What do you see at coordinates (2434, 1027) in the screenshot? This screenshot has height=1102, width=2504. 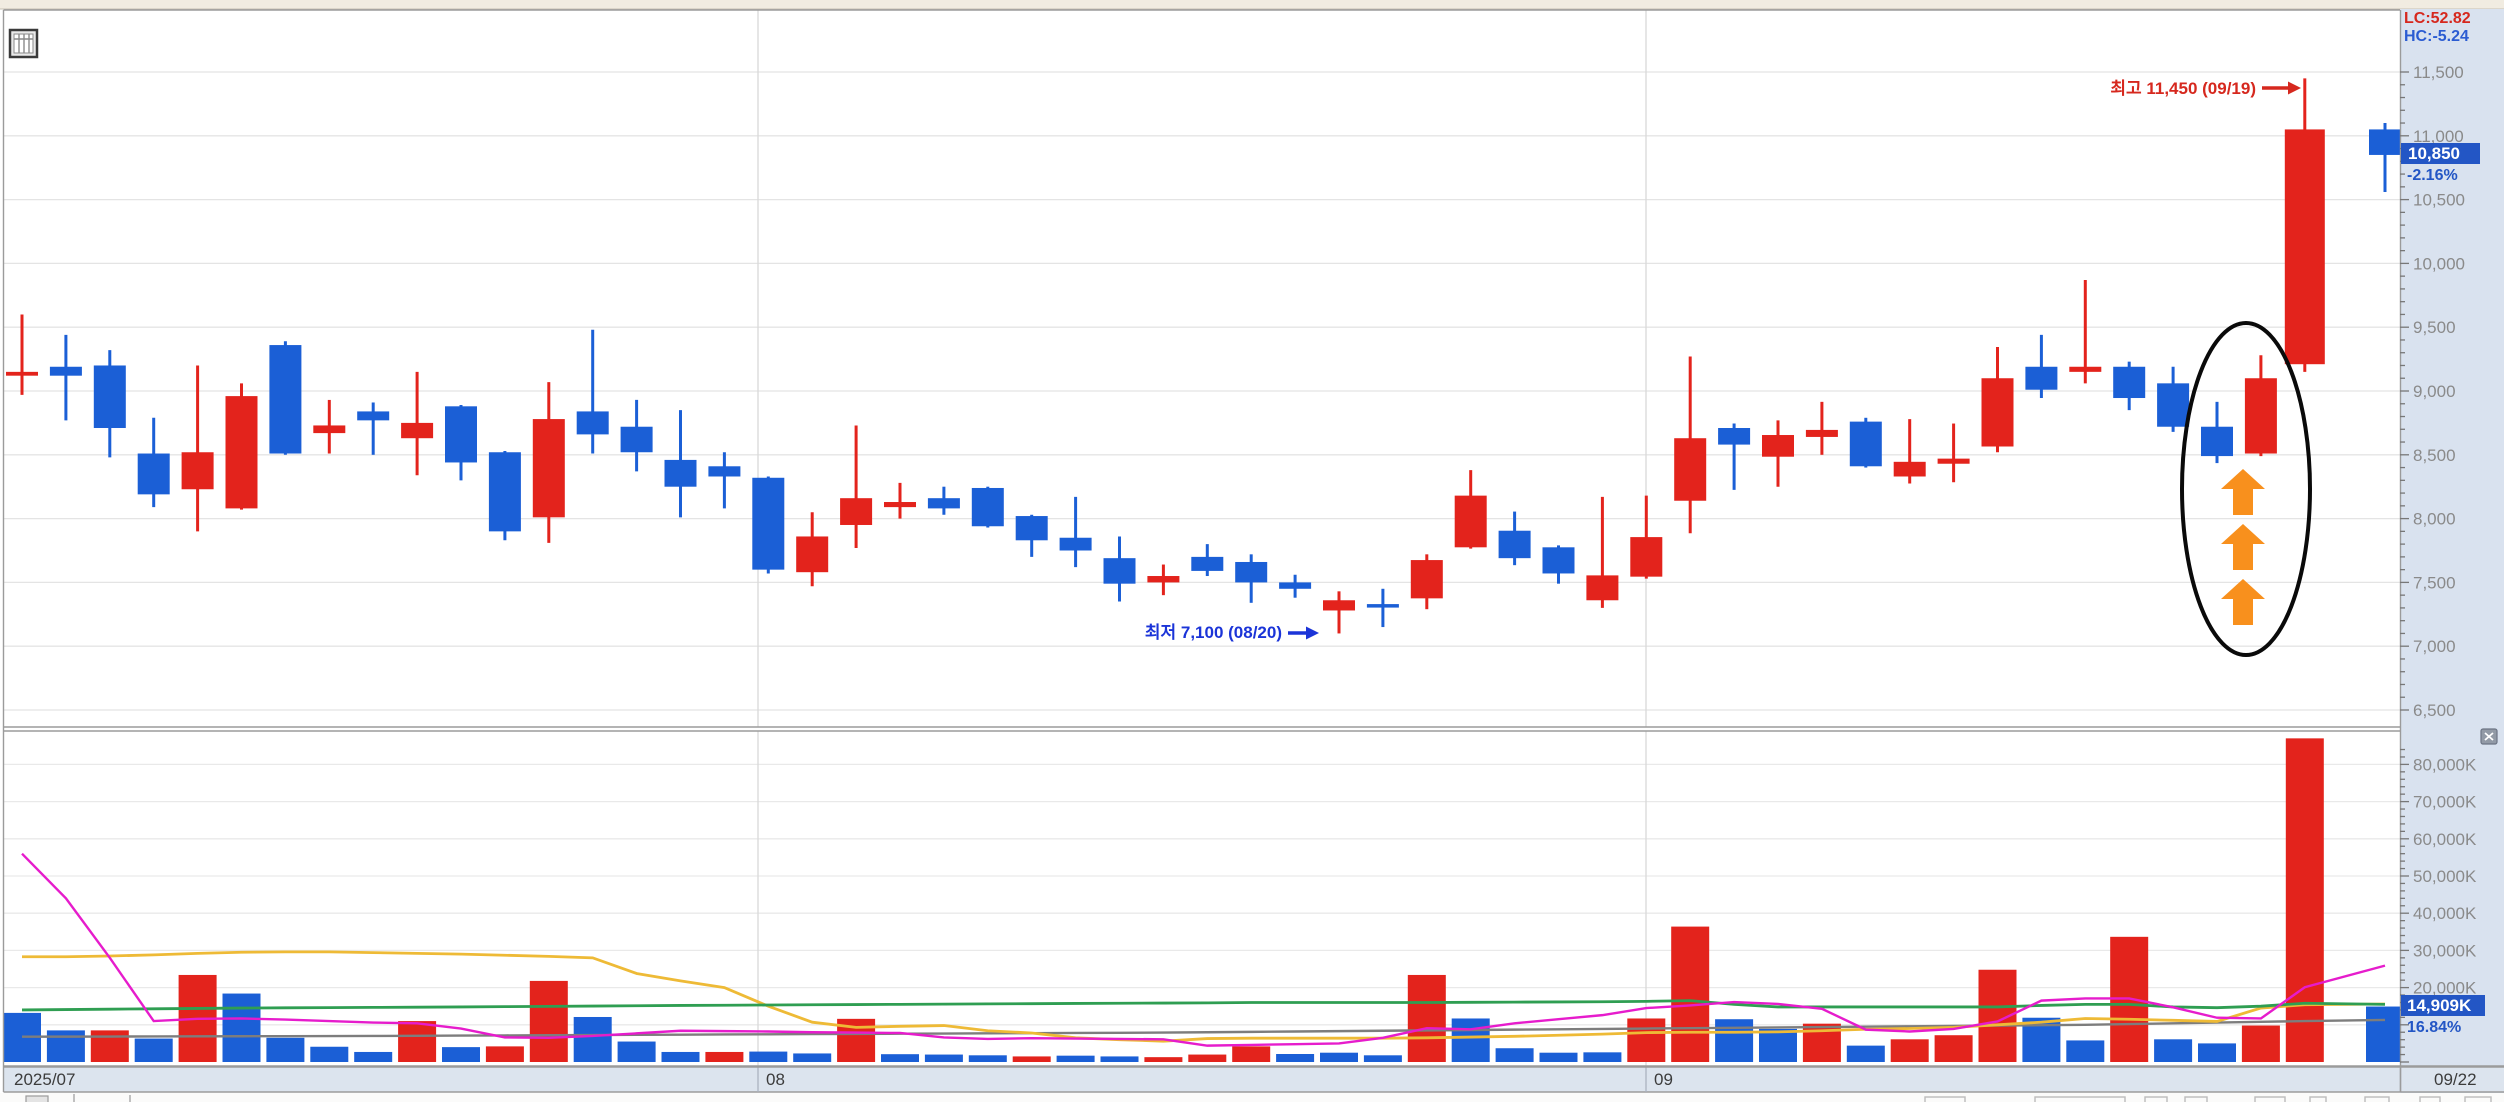 I see `volume-change-pct: 16.84%` at bounding box center [2434, 1027].